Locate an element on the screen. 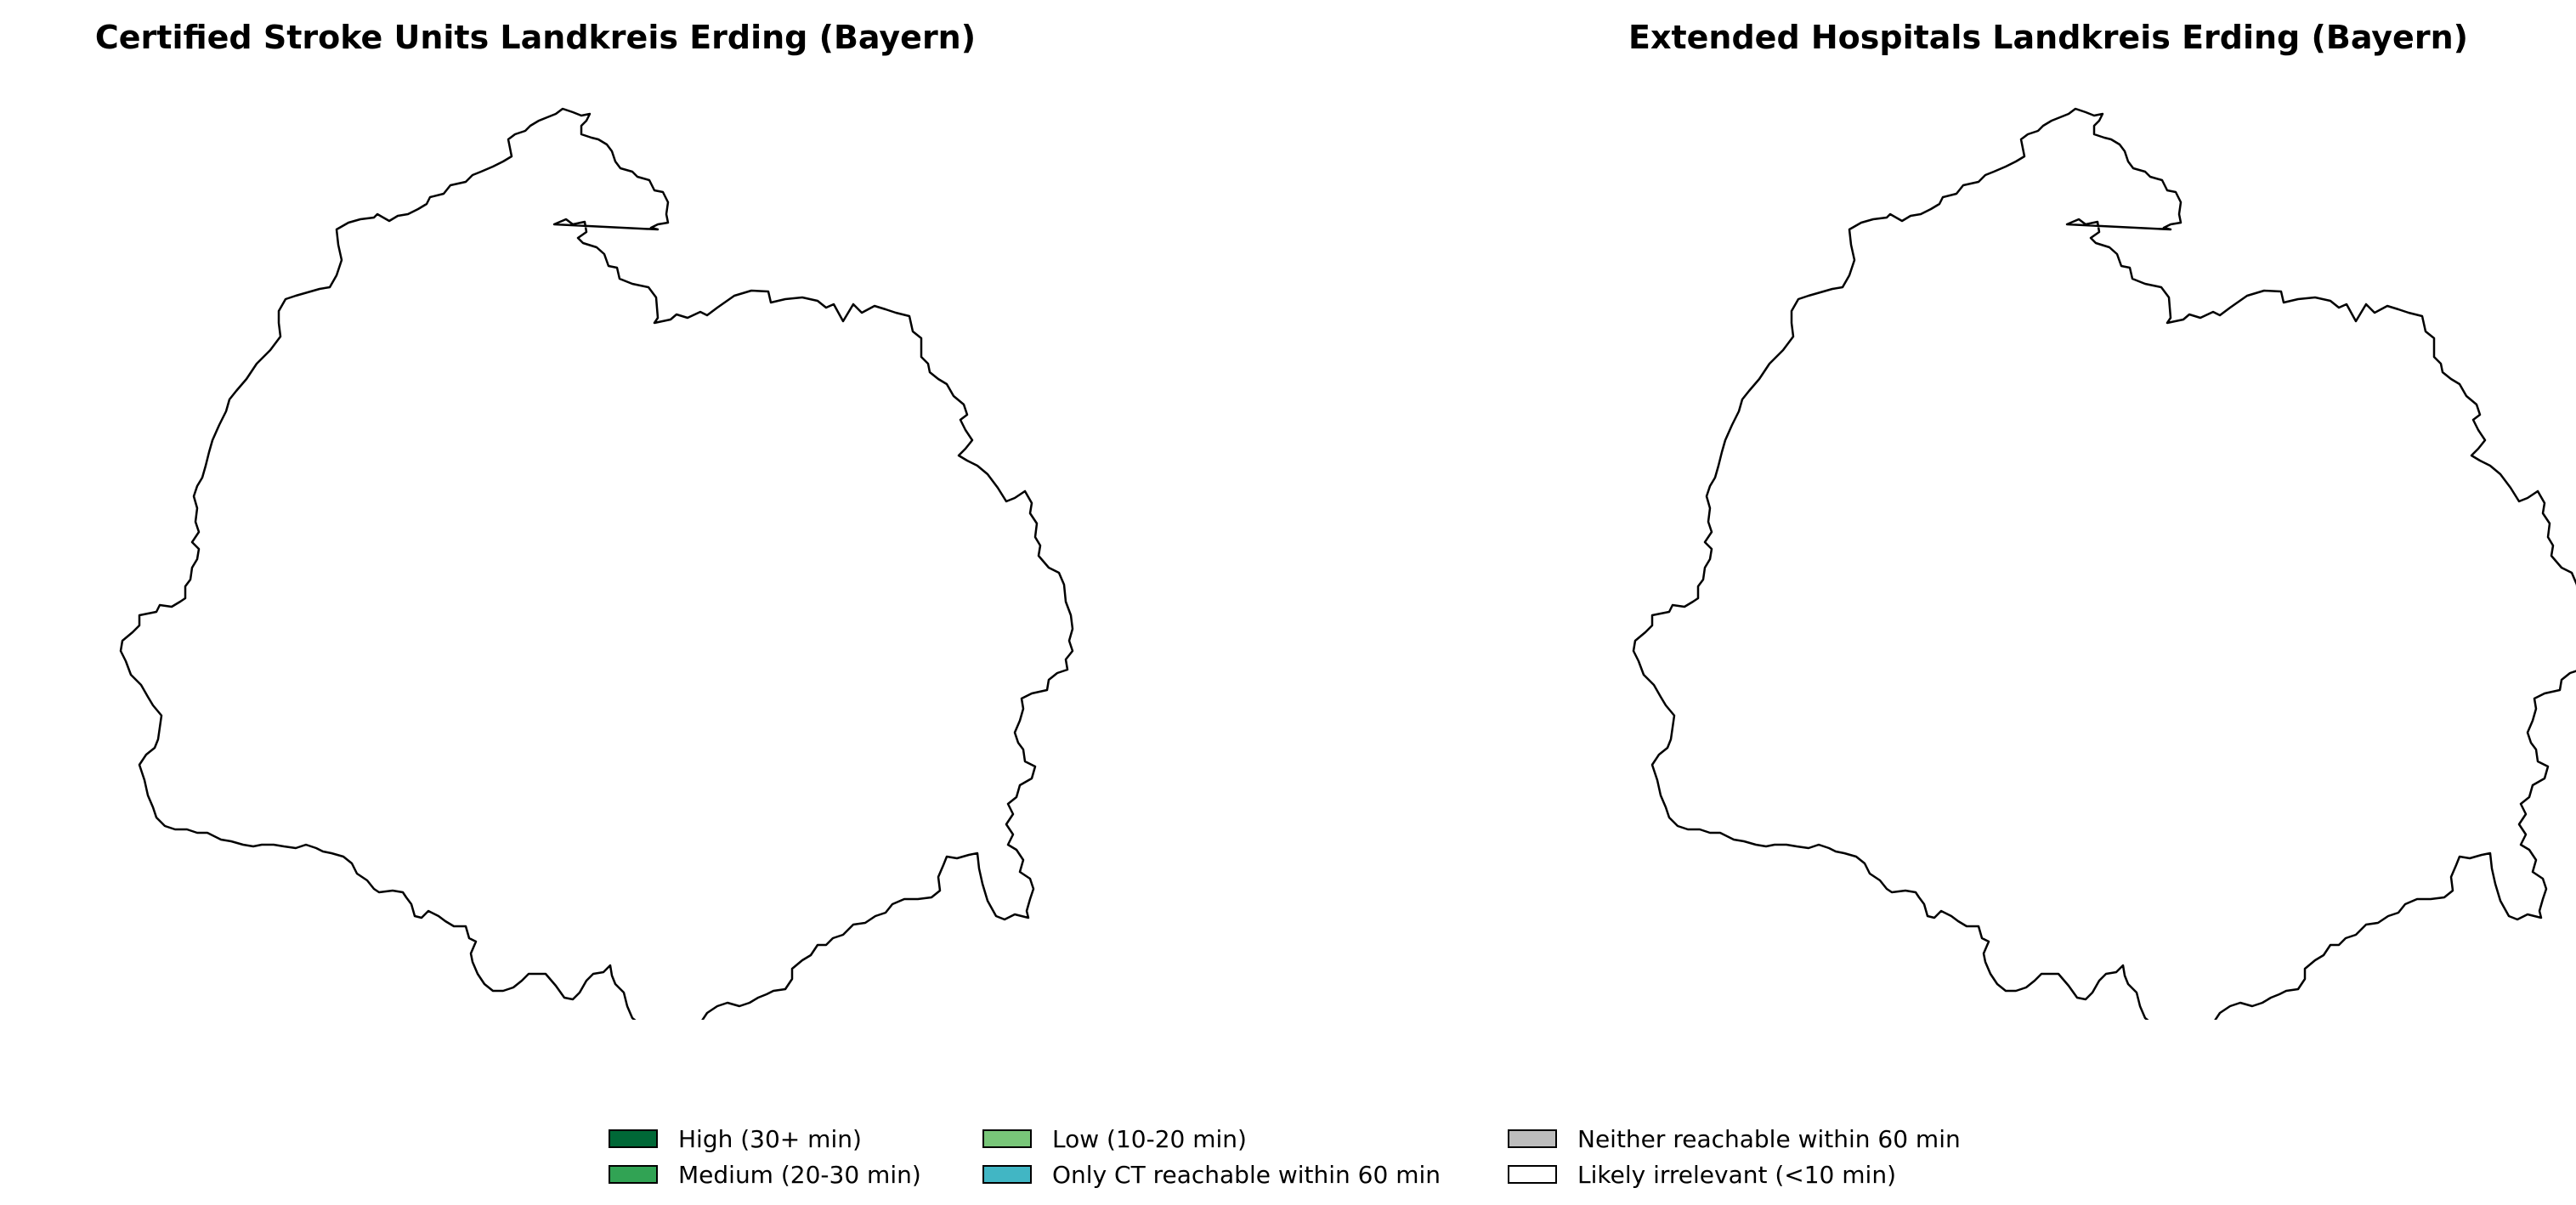  legend-label: Neither reachable within 60 min is located at coordinates (1769, 1138).